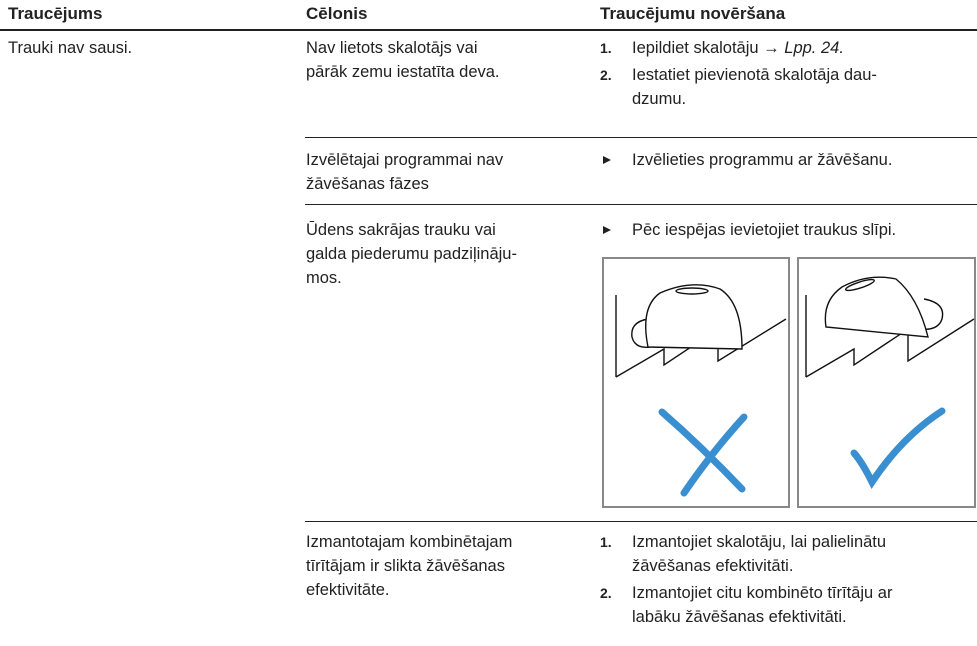 Image resolution: width=977 pixels, height=646 pixels. I want to click on remedy-text: dzumu., so click(659, 99).